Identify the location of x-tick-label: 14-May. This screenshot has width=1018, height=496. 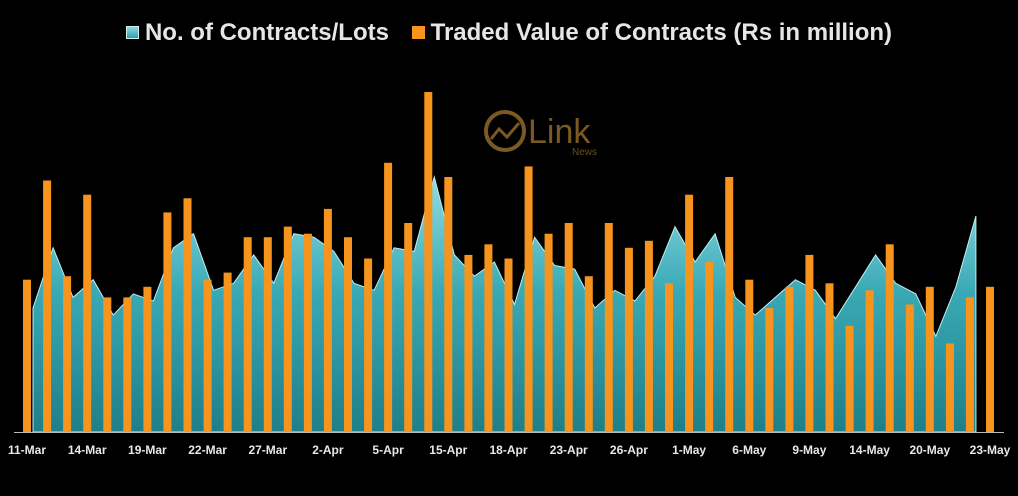
(869, 450).